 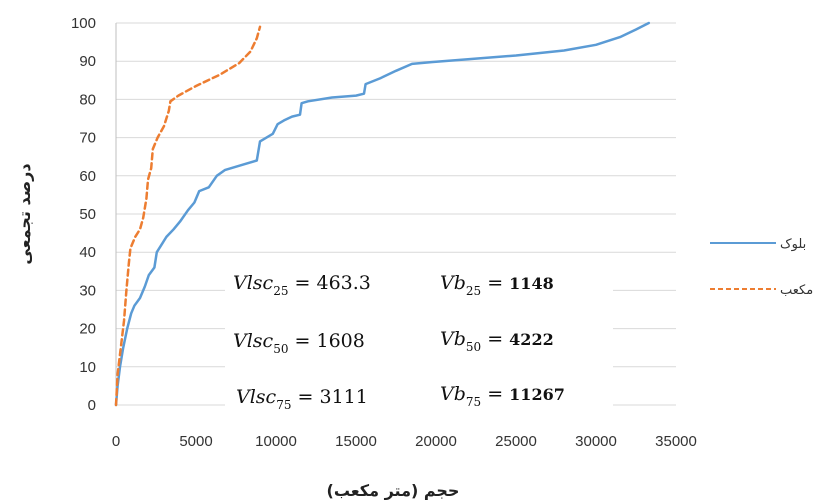 I want to click on annotation-vb25: Vb25 = 1148, so click(x=497, y=285).